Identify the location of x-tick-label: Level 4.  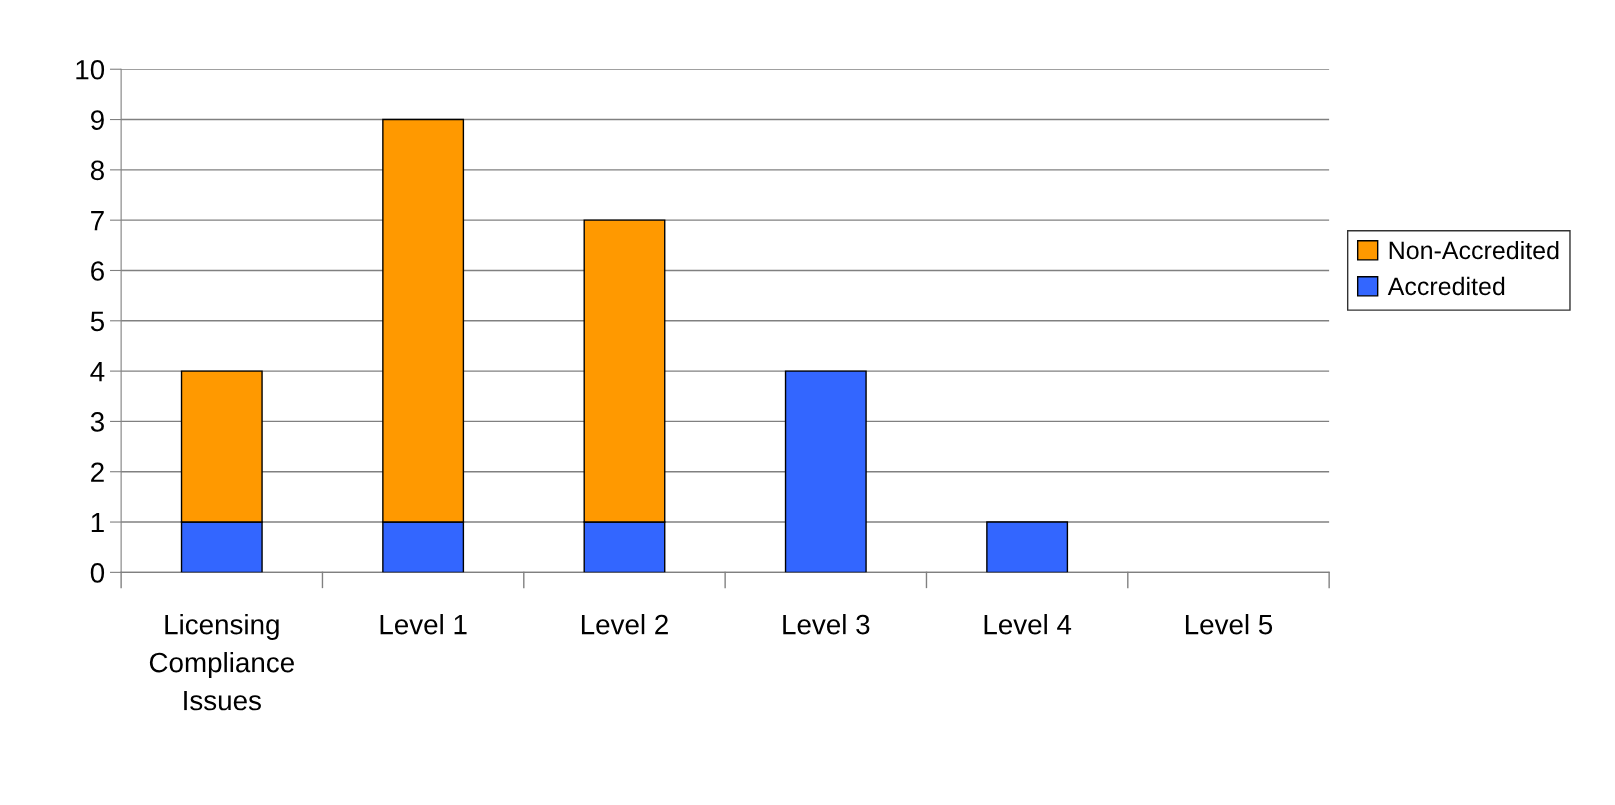
(1028, 624).